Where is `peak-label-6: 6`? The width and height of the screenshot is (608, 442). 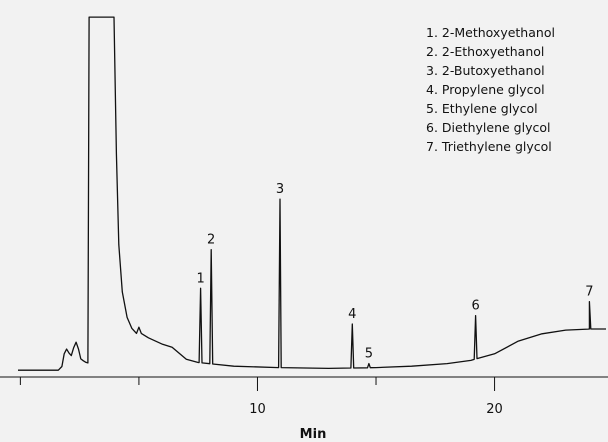
peak-label-6: 6 is located at coordinates (475, 306).